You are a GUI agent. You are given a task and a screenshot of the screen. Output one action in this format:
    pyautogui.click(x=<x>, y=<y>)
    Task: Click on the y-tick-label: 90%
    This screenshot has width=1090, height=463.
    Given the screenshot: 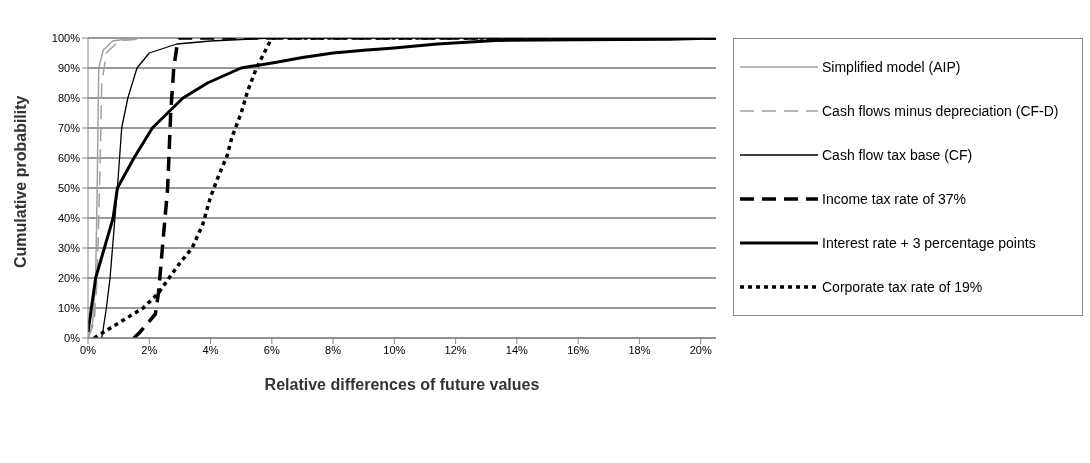 What is the action you would take?
    pyautogui.click(x=69, y=67)
    